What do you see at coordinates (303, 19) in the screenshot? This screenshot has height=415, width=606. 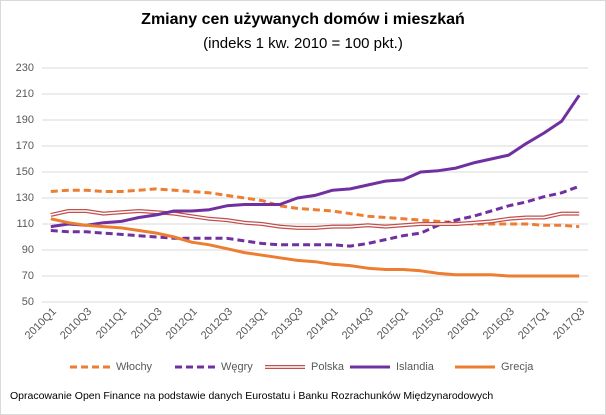 I see `chart-title: Zmiany cen używanych domów i mieszkań` at bounding box center [303, 19].